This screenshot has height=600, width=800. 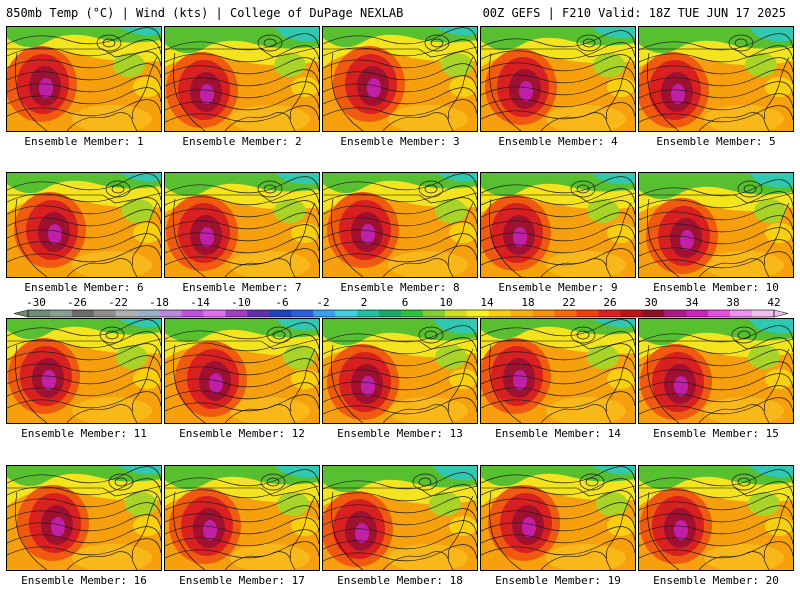 What do you see at coordinates (21, 313) in the screenshot?
I see `colorbar-left-arrow` at bounding box center [21, 313].